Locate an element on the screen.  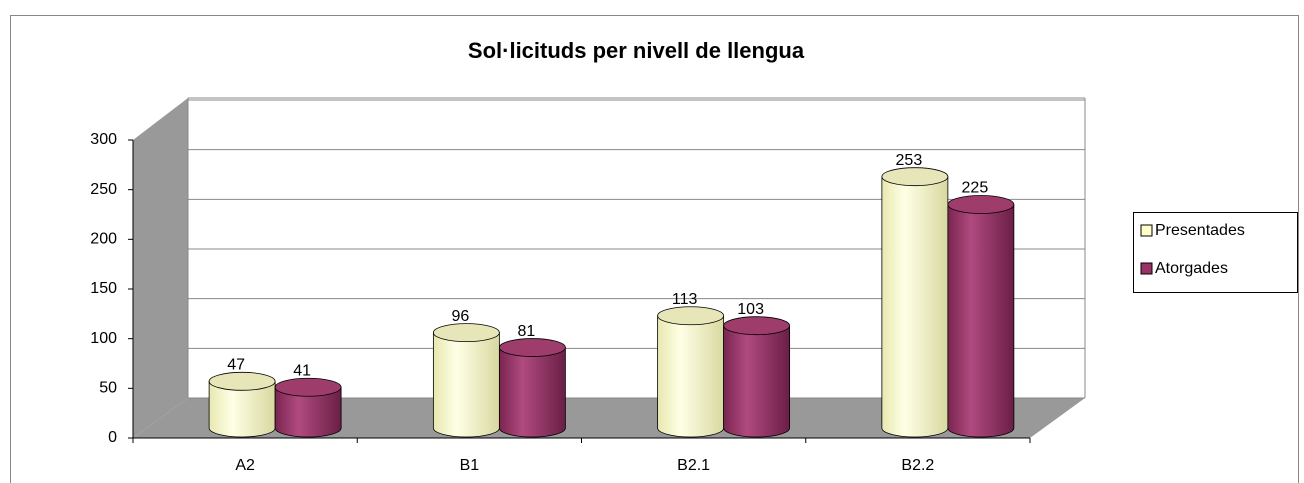
chart-title: Sol·licituds per nivell de llengua is located at coordinates (636, 50).